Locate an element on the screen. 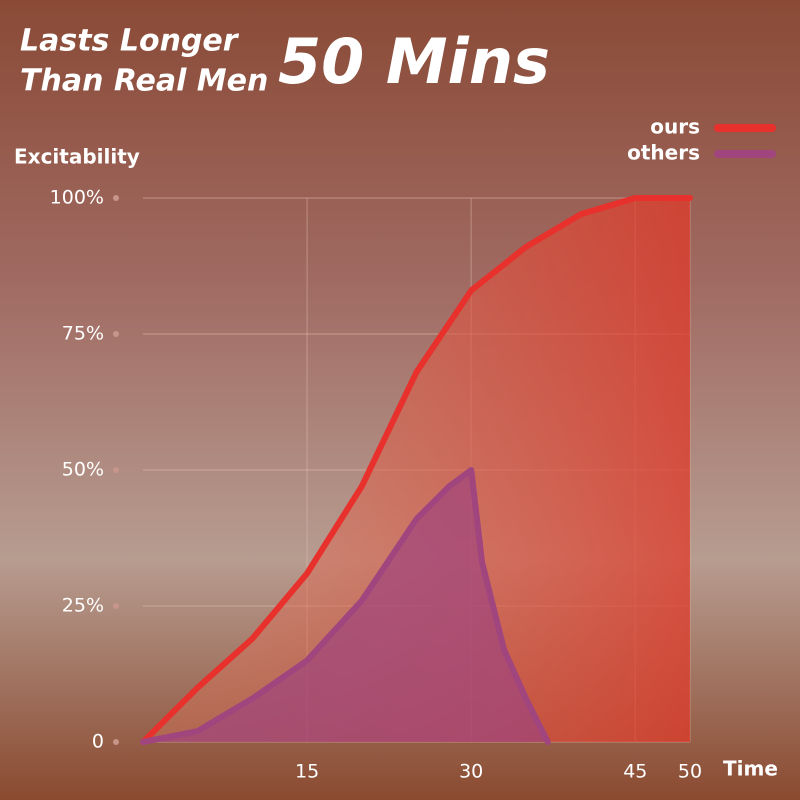 This screenshot has width=800, height=800. y-tick-label: 75% is located at coordinates (83, 334).